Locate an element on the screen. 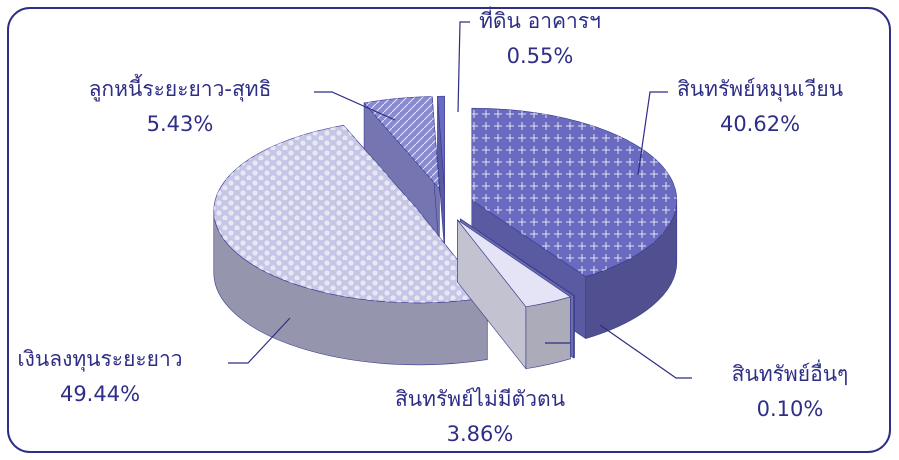 The image size is (899, 460). value-label: 3.86% is located at coordinates (480, 434).